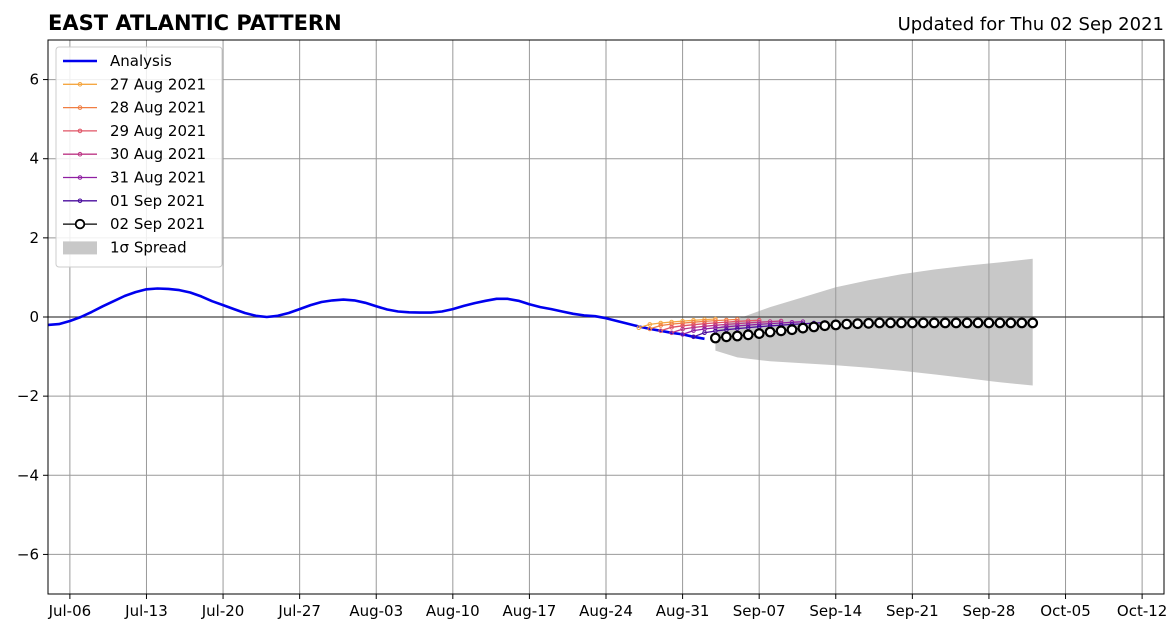  What do you see at coordinates (34, 238) in the screenshot?
I see `y-tick-label: 2` at bounding box center [34, 238].